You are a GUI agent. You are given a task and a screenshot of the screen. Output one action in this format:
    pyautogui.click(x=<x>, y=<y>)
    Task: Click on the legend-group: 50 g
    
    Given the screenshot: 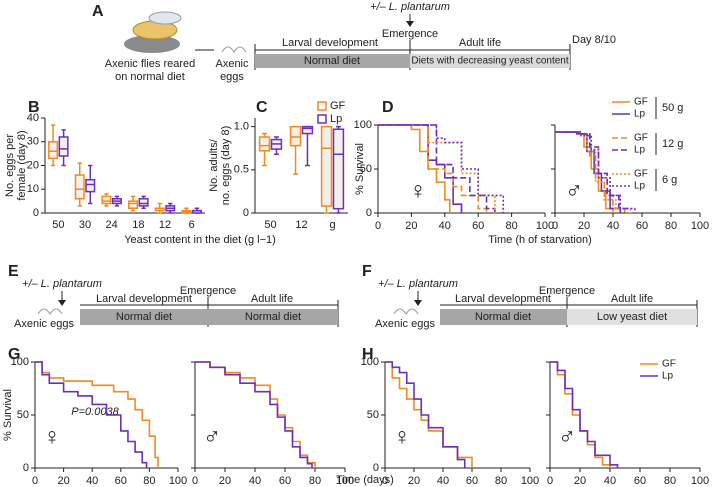 What is the action you would take?
    pyautogui.click(x=672, y=108)
    